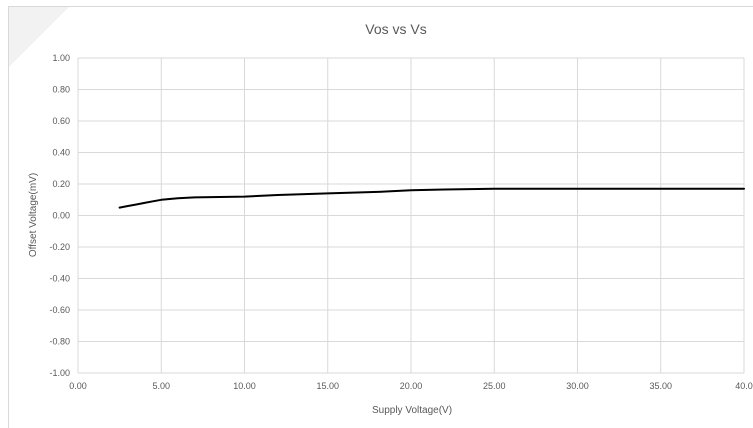 The width and height of the screenshot is (753, 428). What do you see at coordinates (59, 310) in the screenshot?
I see `y-tick-label: -0.60` at bounding box center [59, 310].